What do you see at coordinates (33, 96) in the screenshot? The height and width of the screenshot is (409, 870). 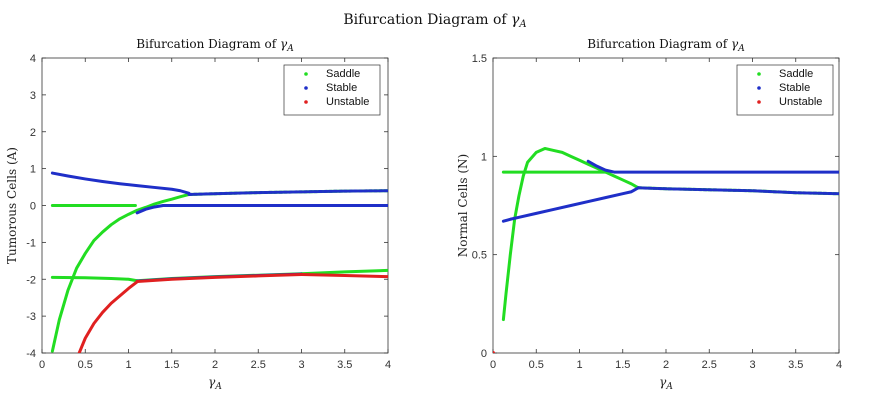 I see `y-tick-label: 3` at bounding box center [33, 96].